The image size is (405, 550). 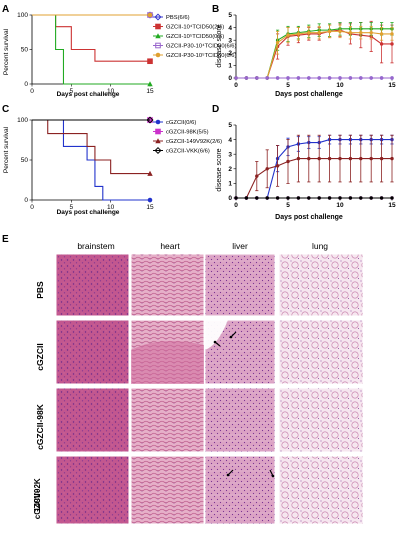 What do you see at coordinates (22, 15) in the screenshot?
I see `chart-a-ytick-label: 100` at bounding box center [22, 15].